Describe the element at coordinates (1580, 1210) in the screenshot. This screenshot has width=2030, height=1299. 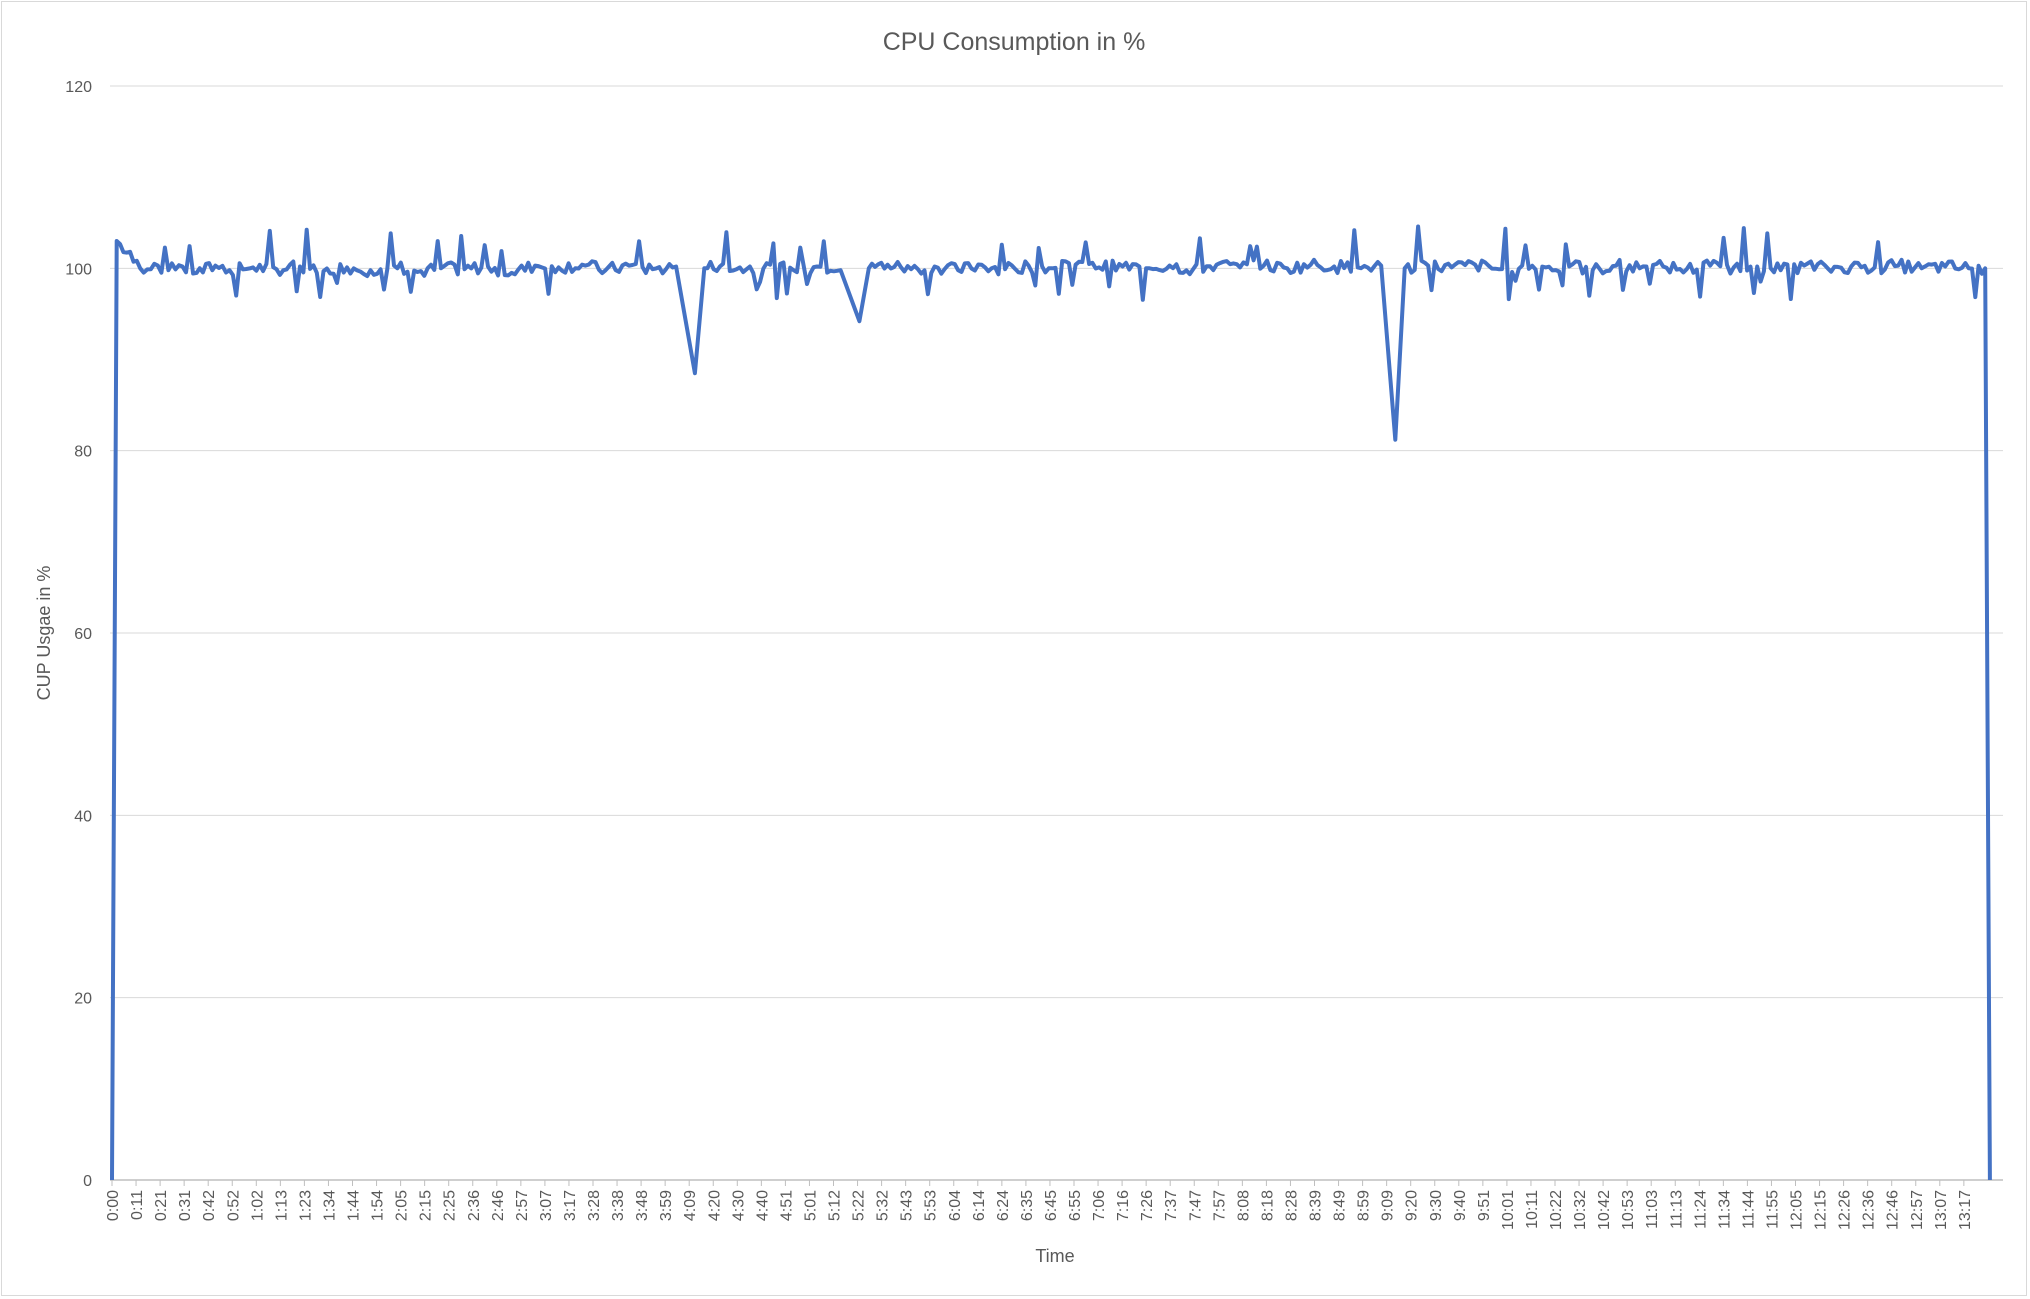
I see `x-tick-label: 10:32` at that location.